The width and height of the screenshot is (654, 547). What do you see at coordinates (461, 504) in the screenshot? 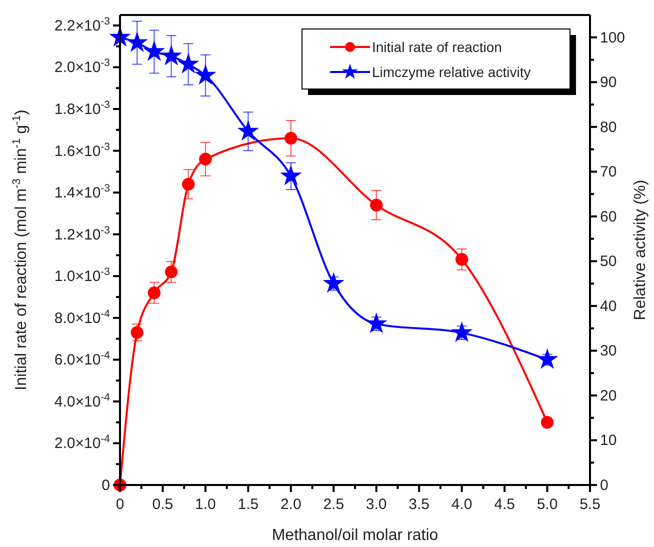
I see `x-tick-label: 4.0` at bounding box center [461, 504].